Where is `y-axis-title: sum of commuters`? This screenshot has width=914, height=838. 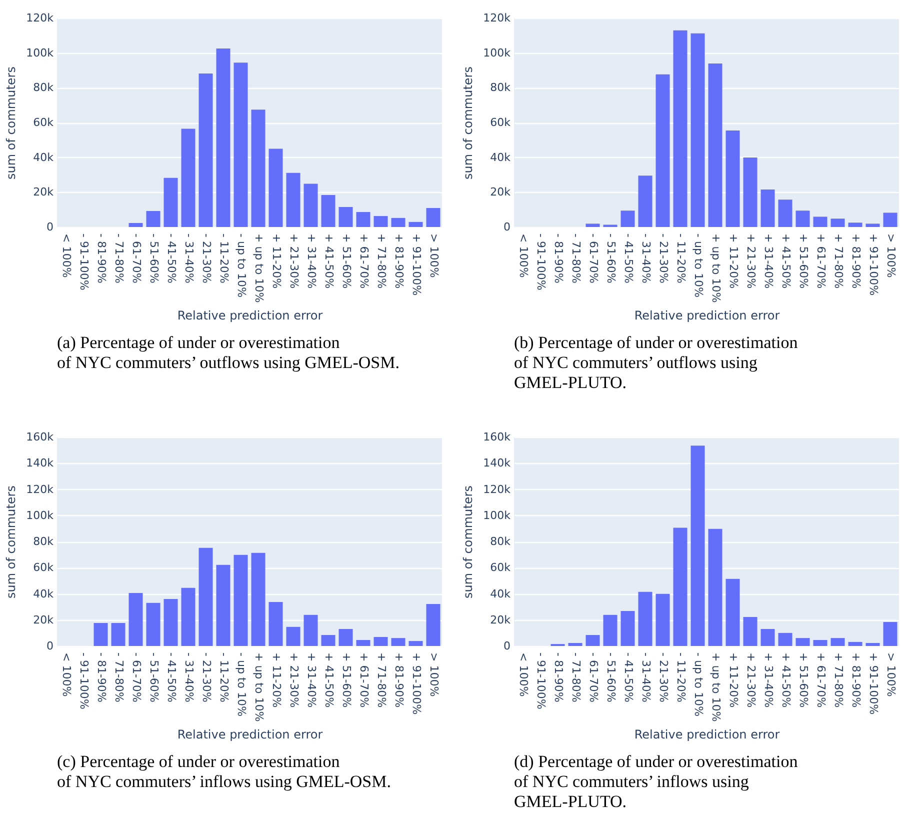 y-axis-title: sum of commuters is located at coordinates (468, 123).